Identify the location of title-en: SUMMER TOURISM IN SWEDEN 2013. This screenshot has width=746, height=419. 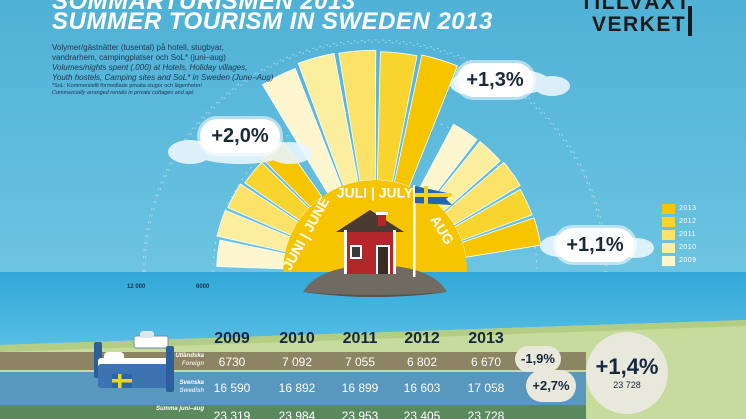
(272, 21).